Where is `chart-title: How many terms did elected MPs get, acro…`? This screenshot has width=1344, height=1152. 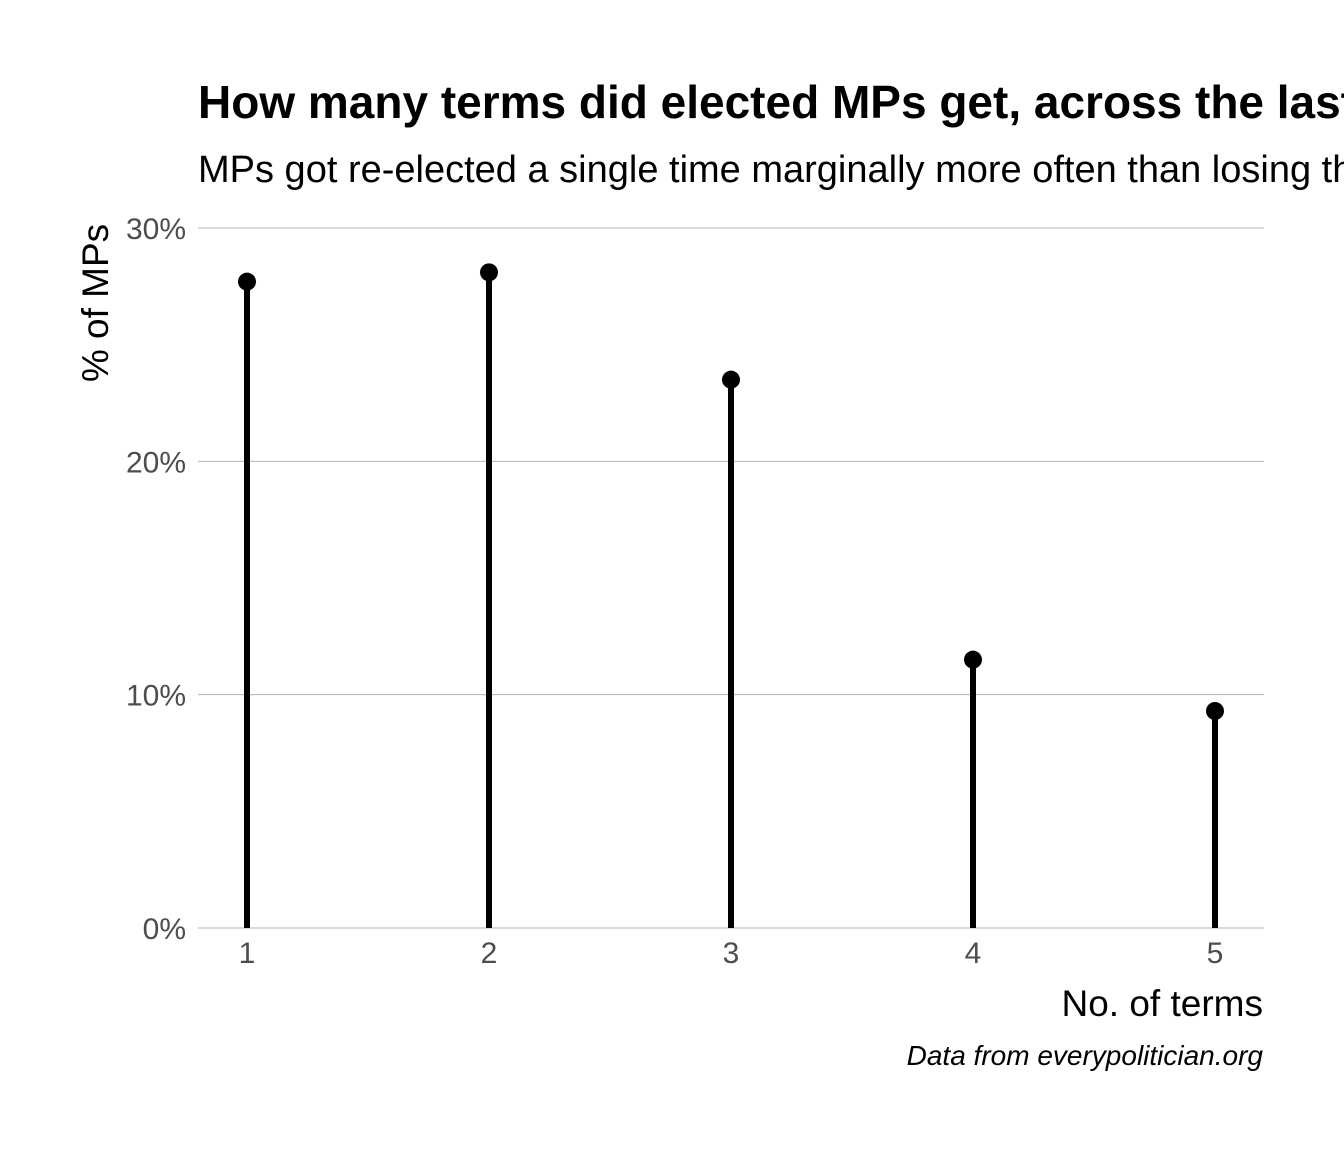
chart-title: How many terms did elected MPs get, acro… is located at coordinates (771, 102).